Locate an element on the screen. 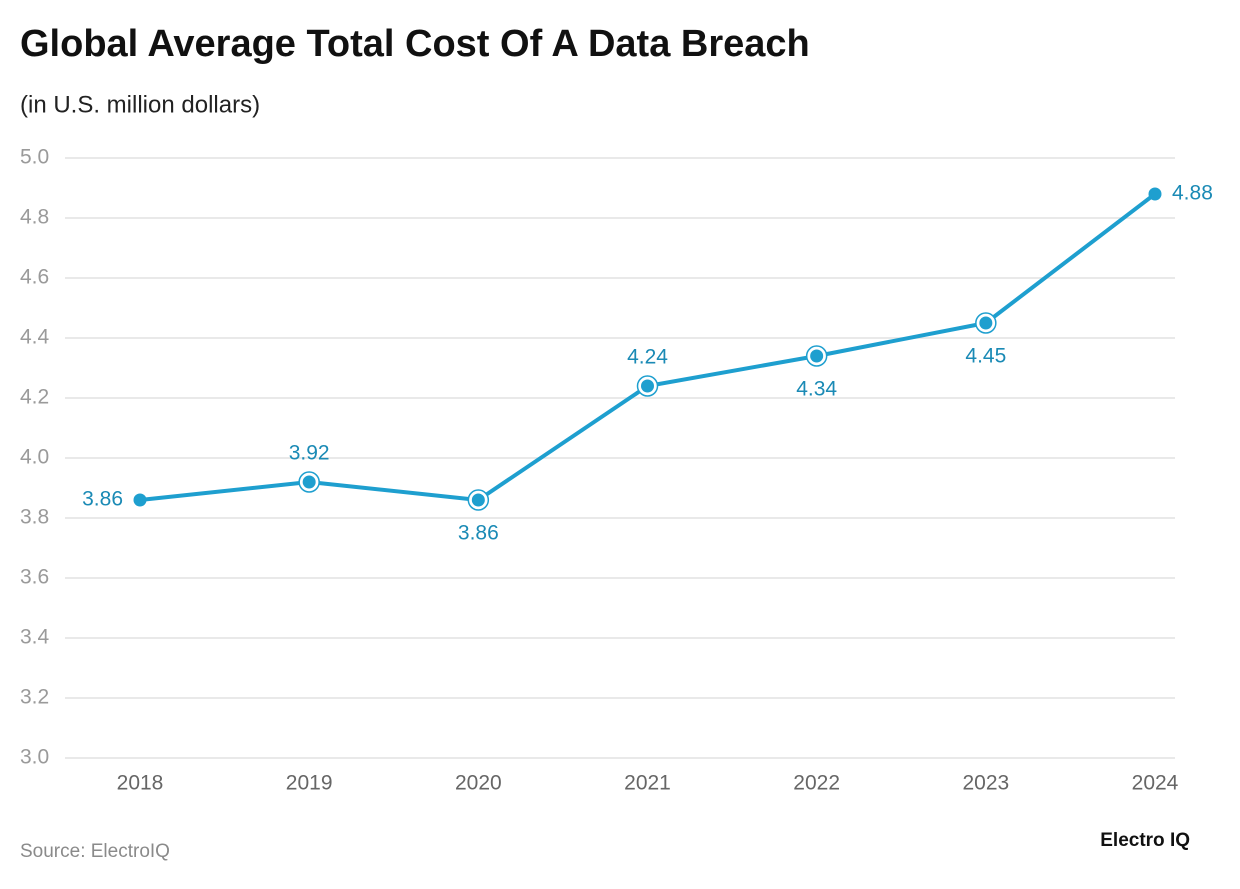 This screenshot has height=889, width=1240. y-tick-label: 3.2 is located at coordinates (34, 697).